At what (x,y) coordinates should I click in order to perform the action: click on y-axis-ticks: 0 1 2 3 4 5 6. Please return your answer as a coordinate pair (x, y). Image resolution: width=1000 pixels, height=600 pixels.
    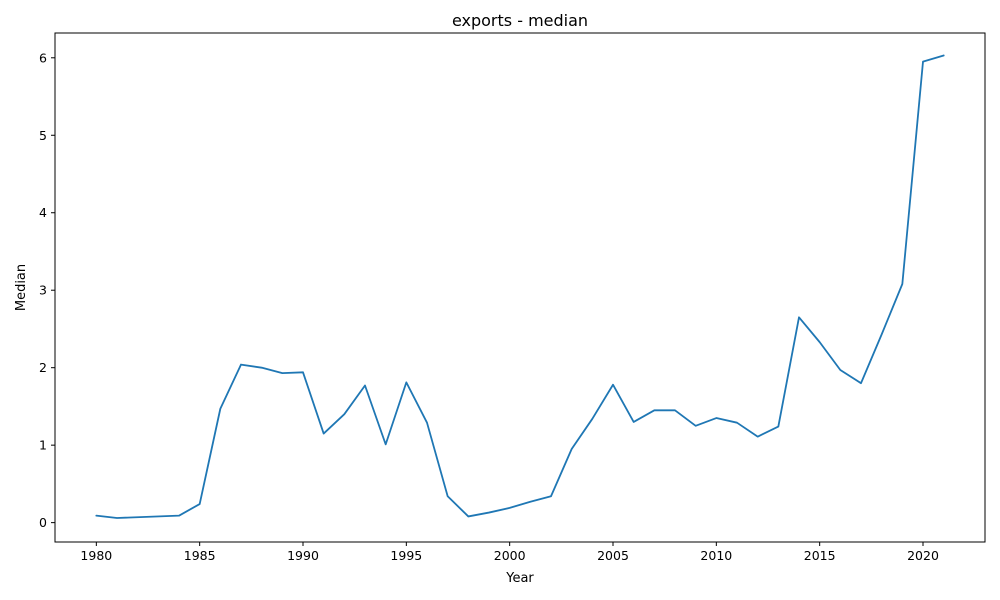
    Looking at the image, I should click on (47, 290).